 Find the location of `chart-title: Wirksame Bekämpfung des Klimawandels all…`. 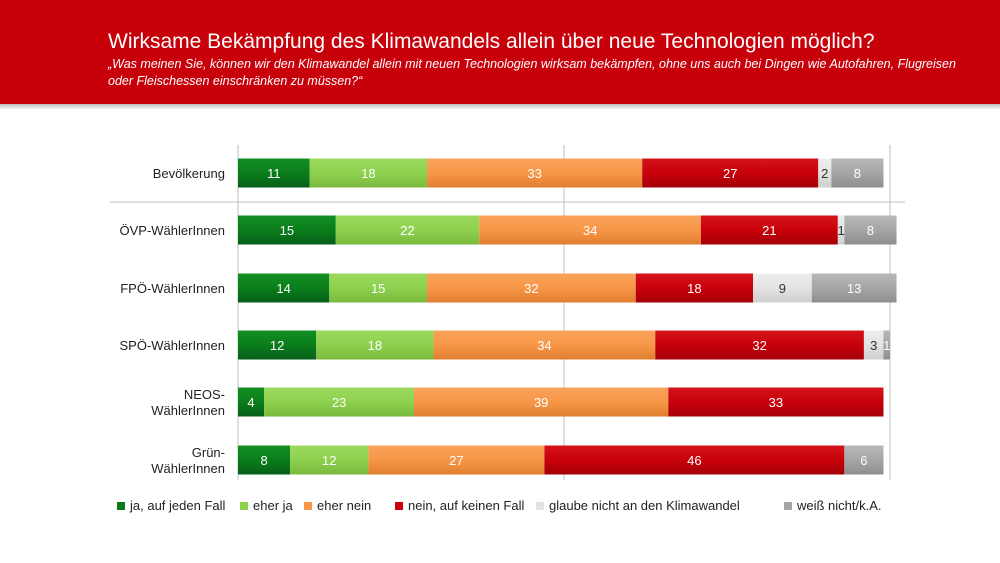

chart-title: Wirksame Bekämpfung des Klimawandels all… is located at coordinates (491, 41).